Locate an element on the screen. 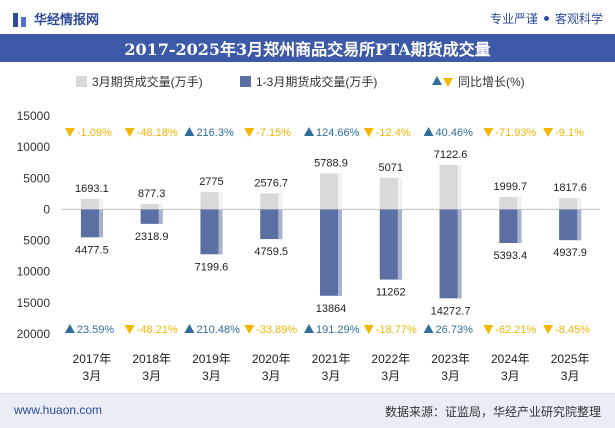 This screenshot has height=428, width=615. footer: www.huaon.com 数据来源：证监局，华经产业研究院整理 is located at coordinates (307, 410).